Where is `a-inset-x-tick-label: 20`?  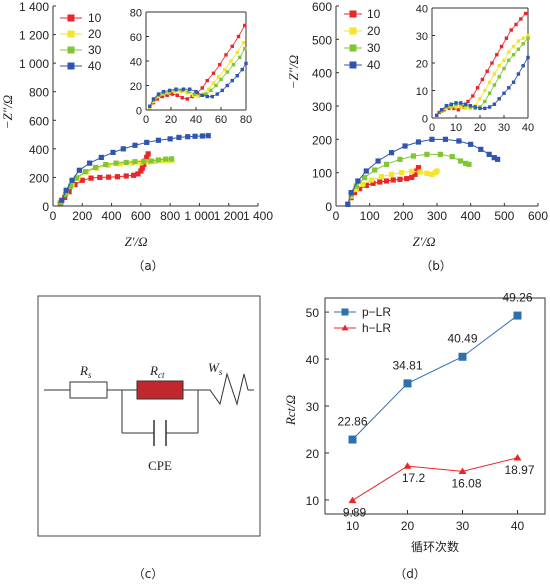
a-inset-x-tick-label: 20 is located at coordinates (171, 120).